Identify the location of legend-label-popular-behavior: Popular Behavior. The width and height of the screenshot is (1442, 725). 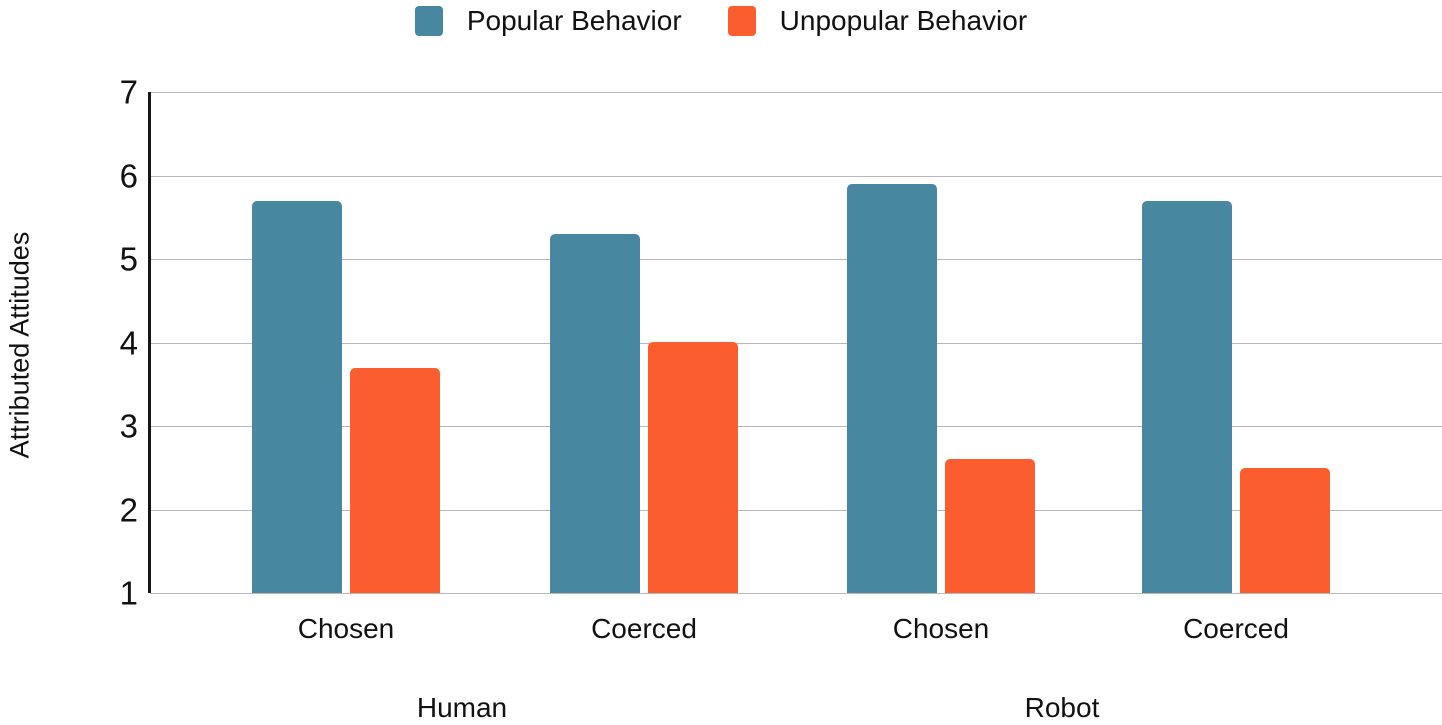
(574, 20).